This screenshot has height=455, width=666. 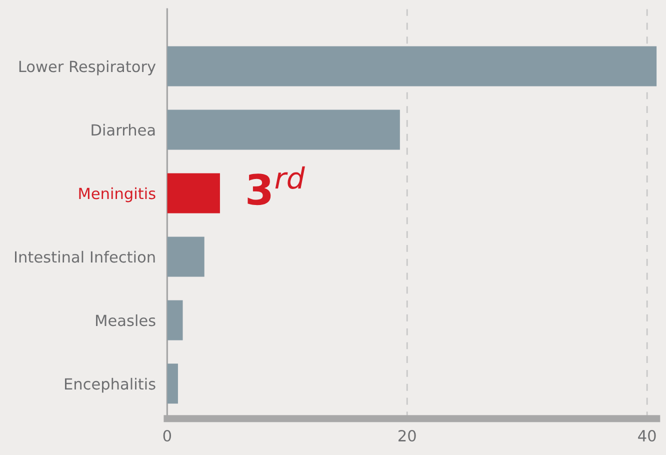 I want to click on y-tick-label: Lower Respiratory, so click(x=87, y=68).